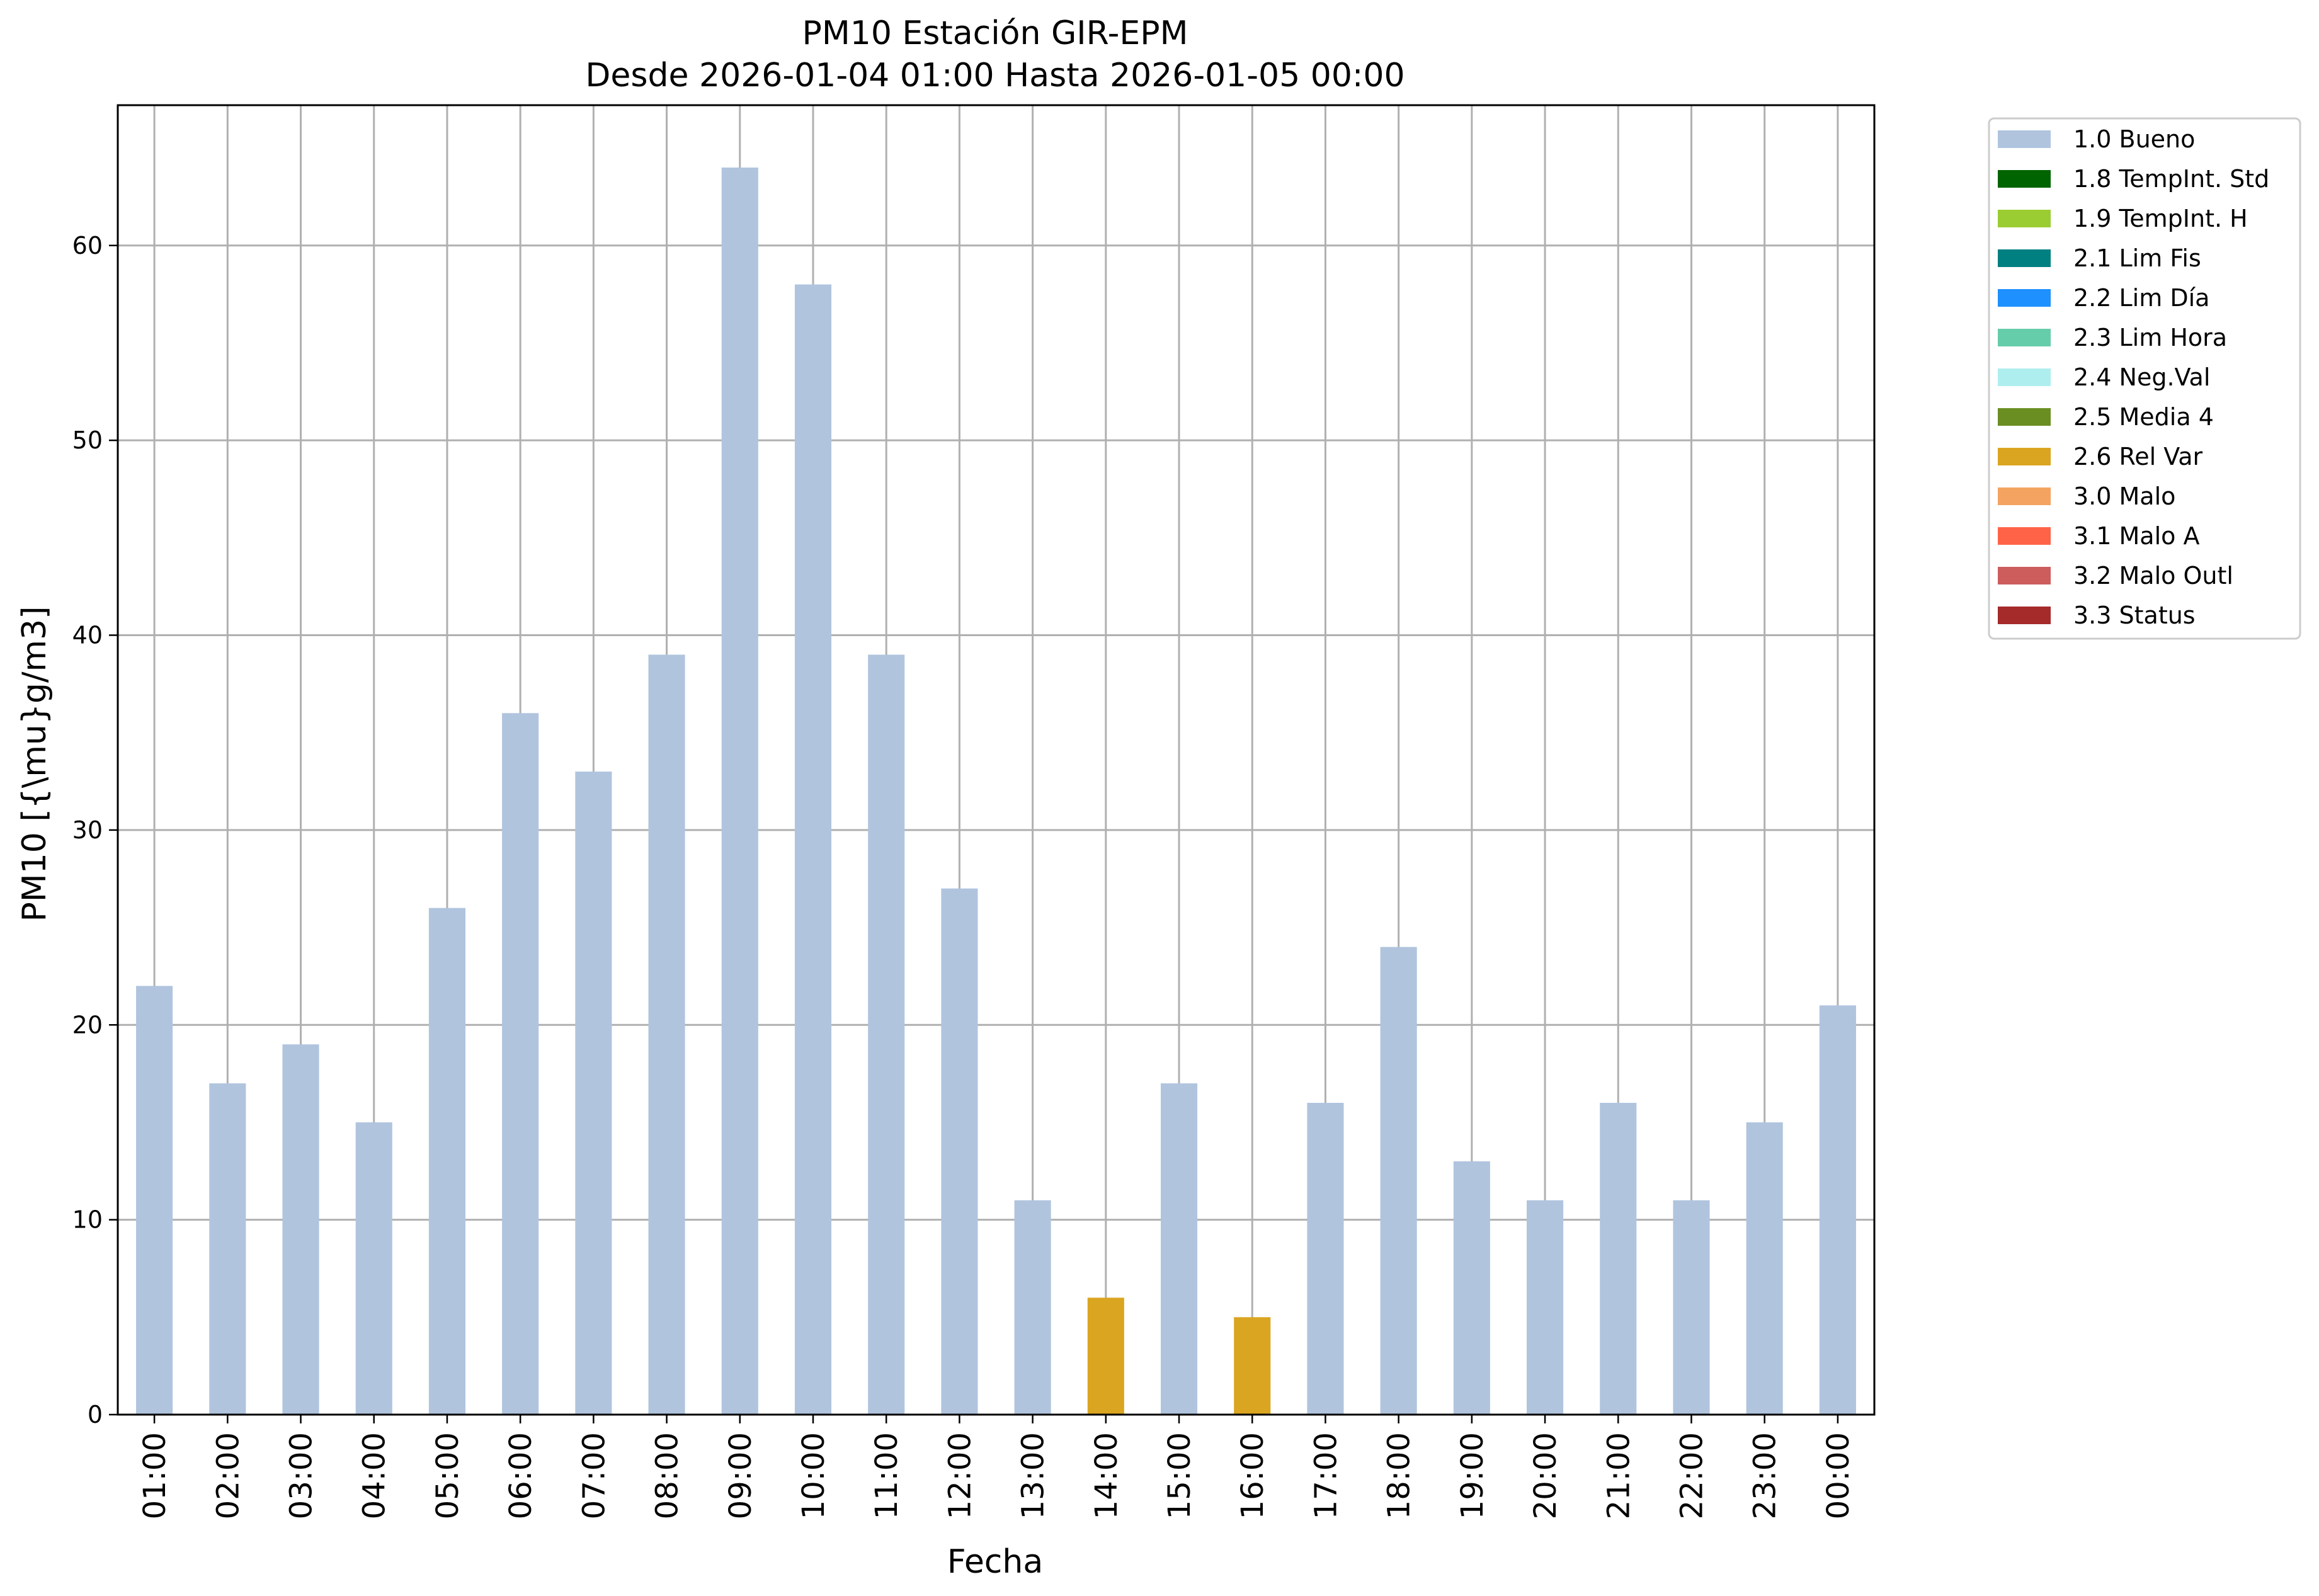 This screenshot has width=2319, height=1596. What do you see at coordinates (2134, 615) in the screenshot?
I see `legend-label: 3.3 Status` at bounding box center [2134, 615].